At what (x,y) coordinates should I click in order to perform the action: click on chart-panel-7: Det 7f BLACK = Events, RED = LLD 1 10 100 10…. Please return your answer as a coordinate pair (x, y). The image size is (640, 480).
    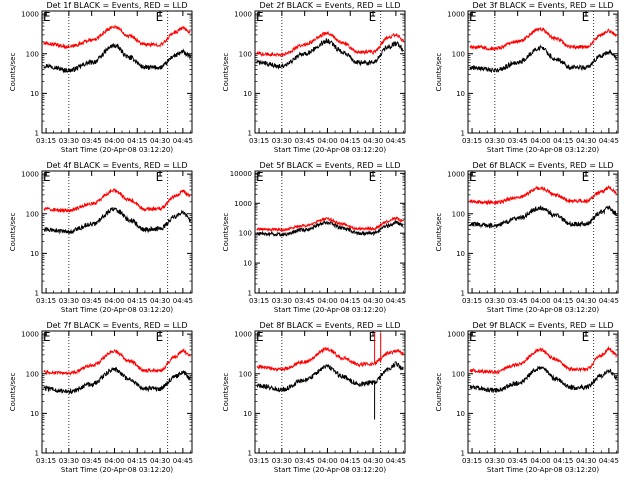
    Looking at the image, I should click on (101, 397).